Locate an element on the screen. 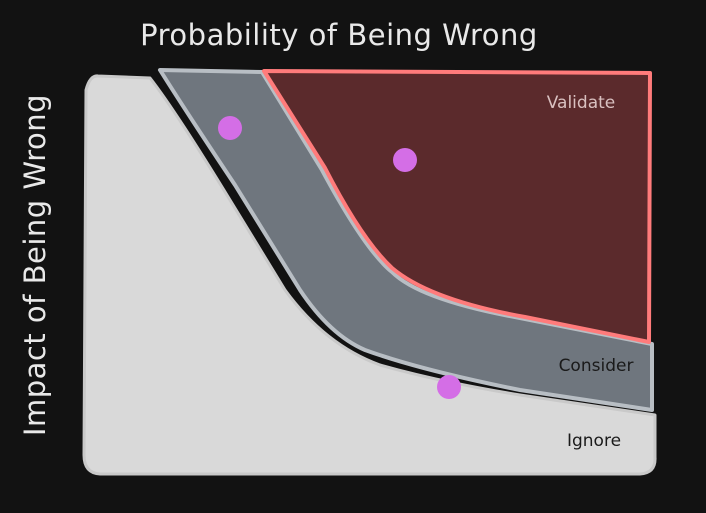 This screenshot has height=513, width=706. zone-label-consider: Consider is located at coordinates (596, 366).